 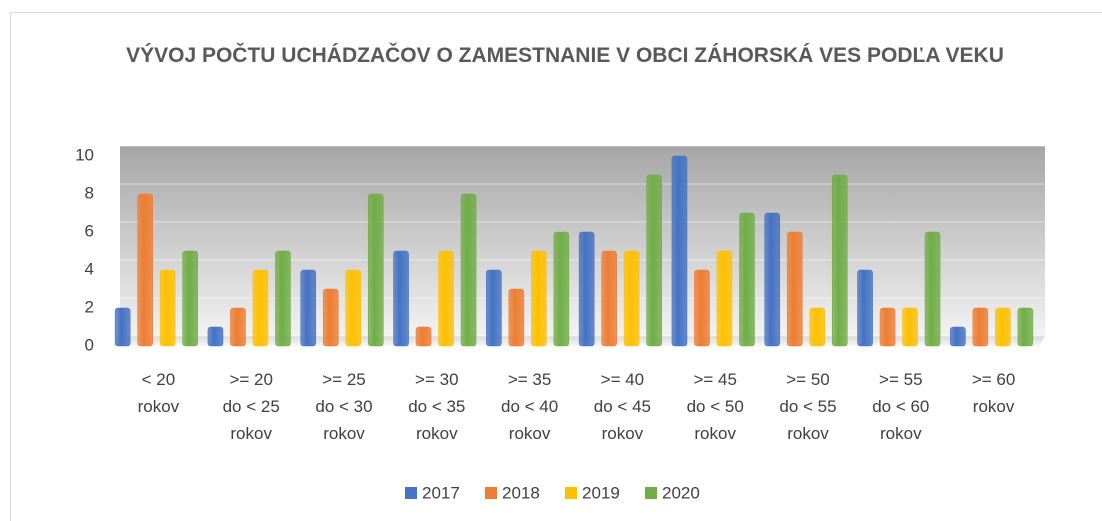 What do you see at coordinates (901, 406) in the screenshot?
I see `x-tick-label: >= 55 do < 60 rokov` at bounding box center [901, 406].